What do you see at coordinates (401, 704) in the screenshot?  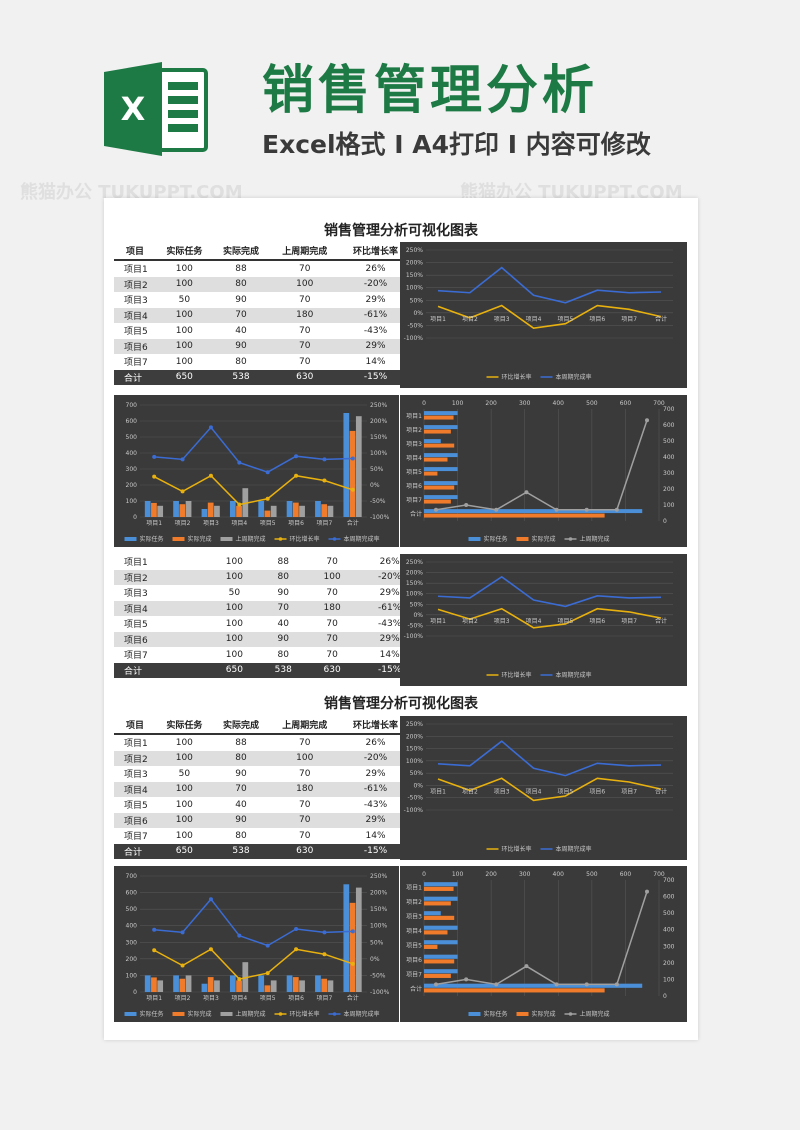 I see `sheet-title: 销售管理分析可视化图表` at bounding box center [401, 704].